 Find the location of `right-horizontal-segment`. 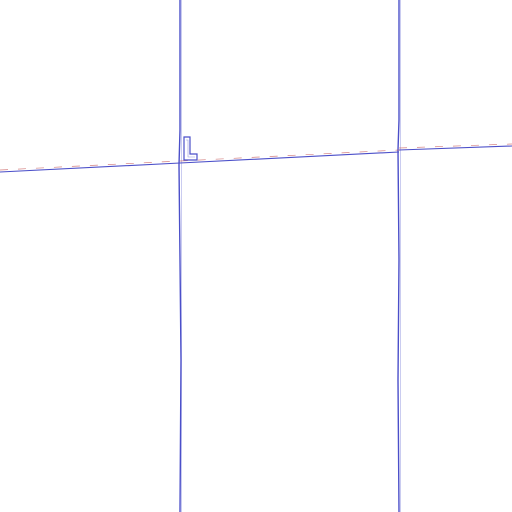

right-horizontal-segment is located at coordinates (455, 148).